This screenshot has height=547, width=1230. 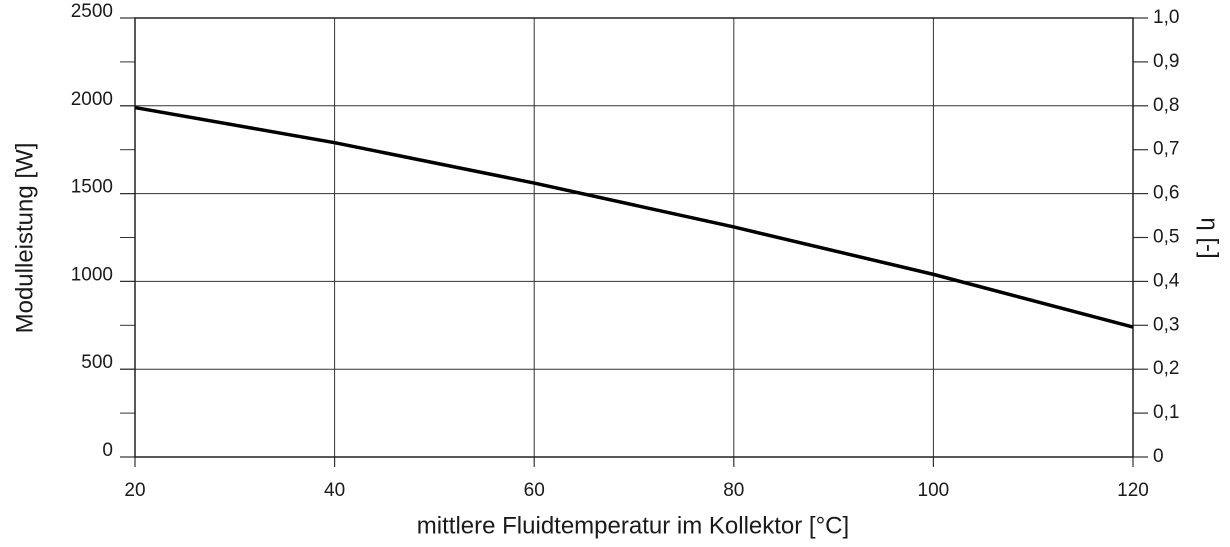 What do you see at coordinates (1166, 368) in the screenshot?
I see `y2-tick-label: 0,2` at bounding box center [1166, 368].